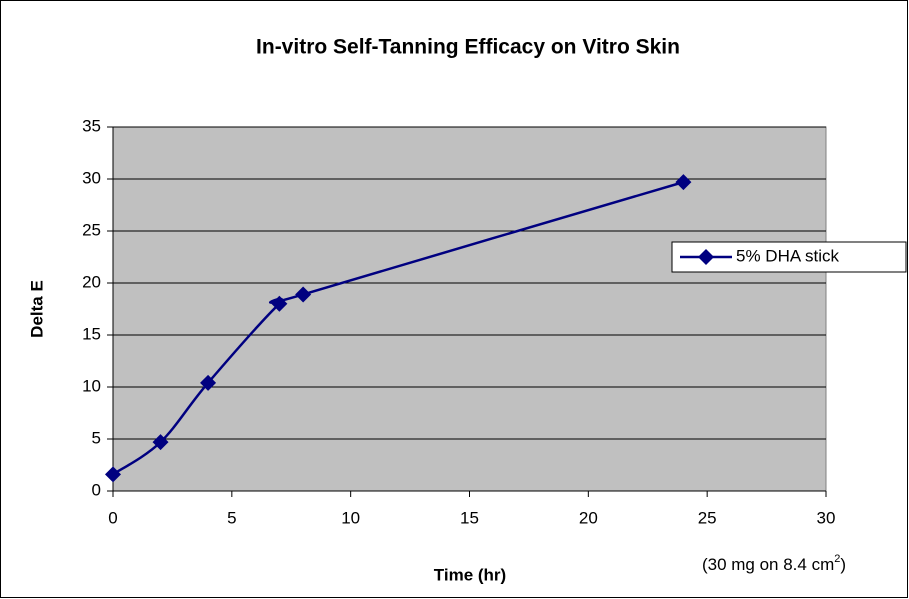  What do you see at coordinates (231, 517) in the screenshot?
I see `x-tick-label: 5` at bounding box center [231, 517].